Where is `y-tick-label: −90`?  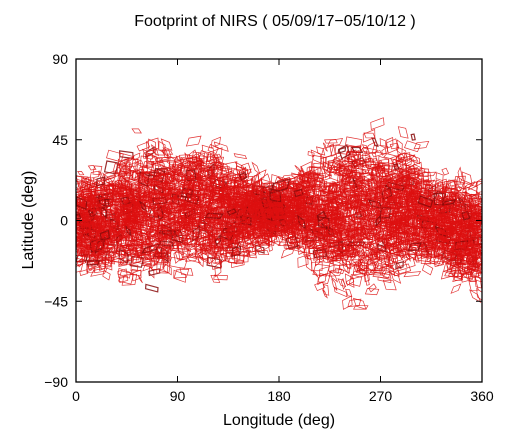
y-tick-label: −90 is located at coordinates (56, 382).